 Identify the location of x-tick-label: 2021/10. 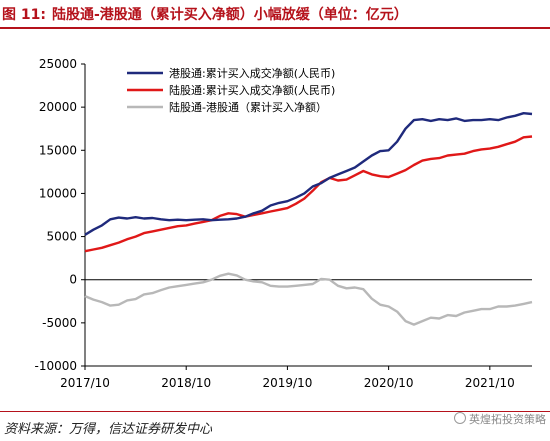
(490, 383).